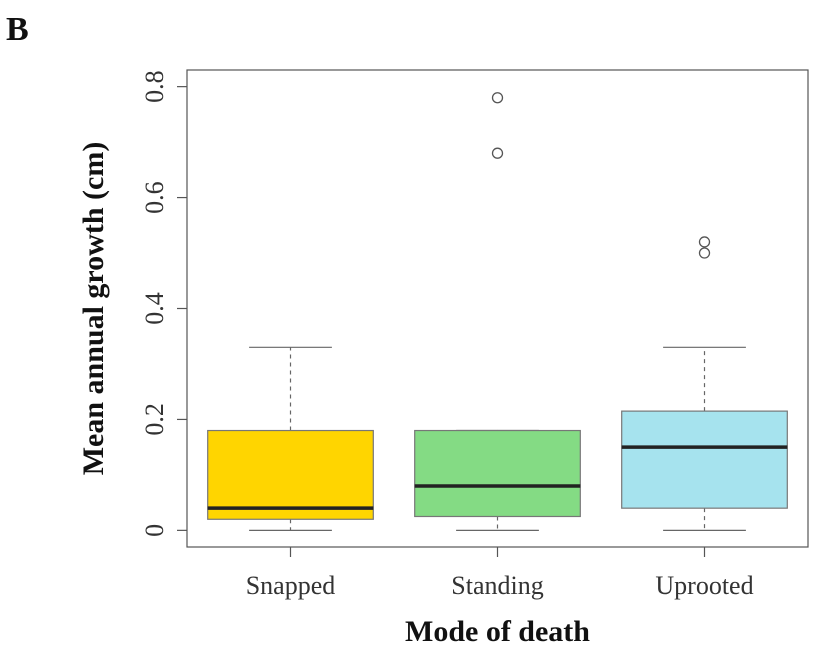  I want to click on y-tick-label: 0, so click(154, 530).